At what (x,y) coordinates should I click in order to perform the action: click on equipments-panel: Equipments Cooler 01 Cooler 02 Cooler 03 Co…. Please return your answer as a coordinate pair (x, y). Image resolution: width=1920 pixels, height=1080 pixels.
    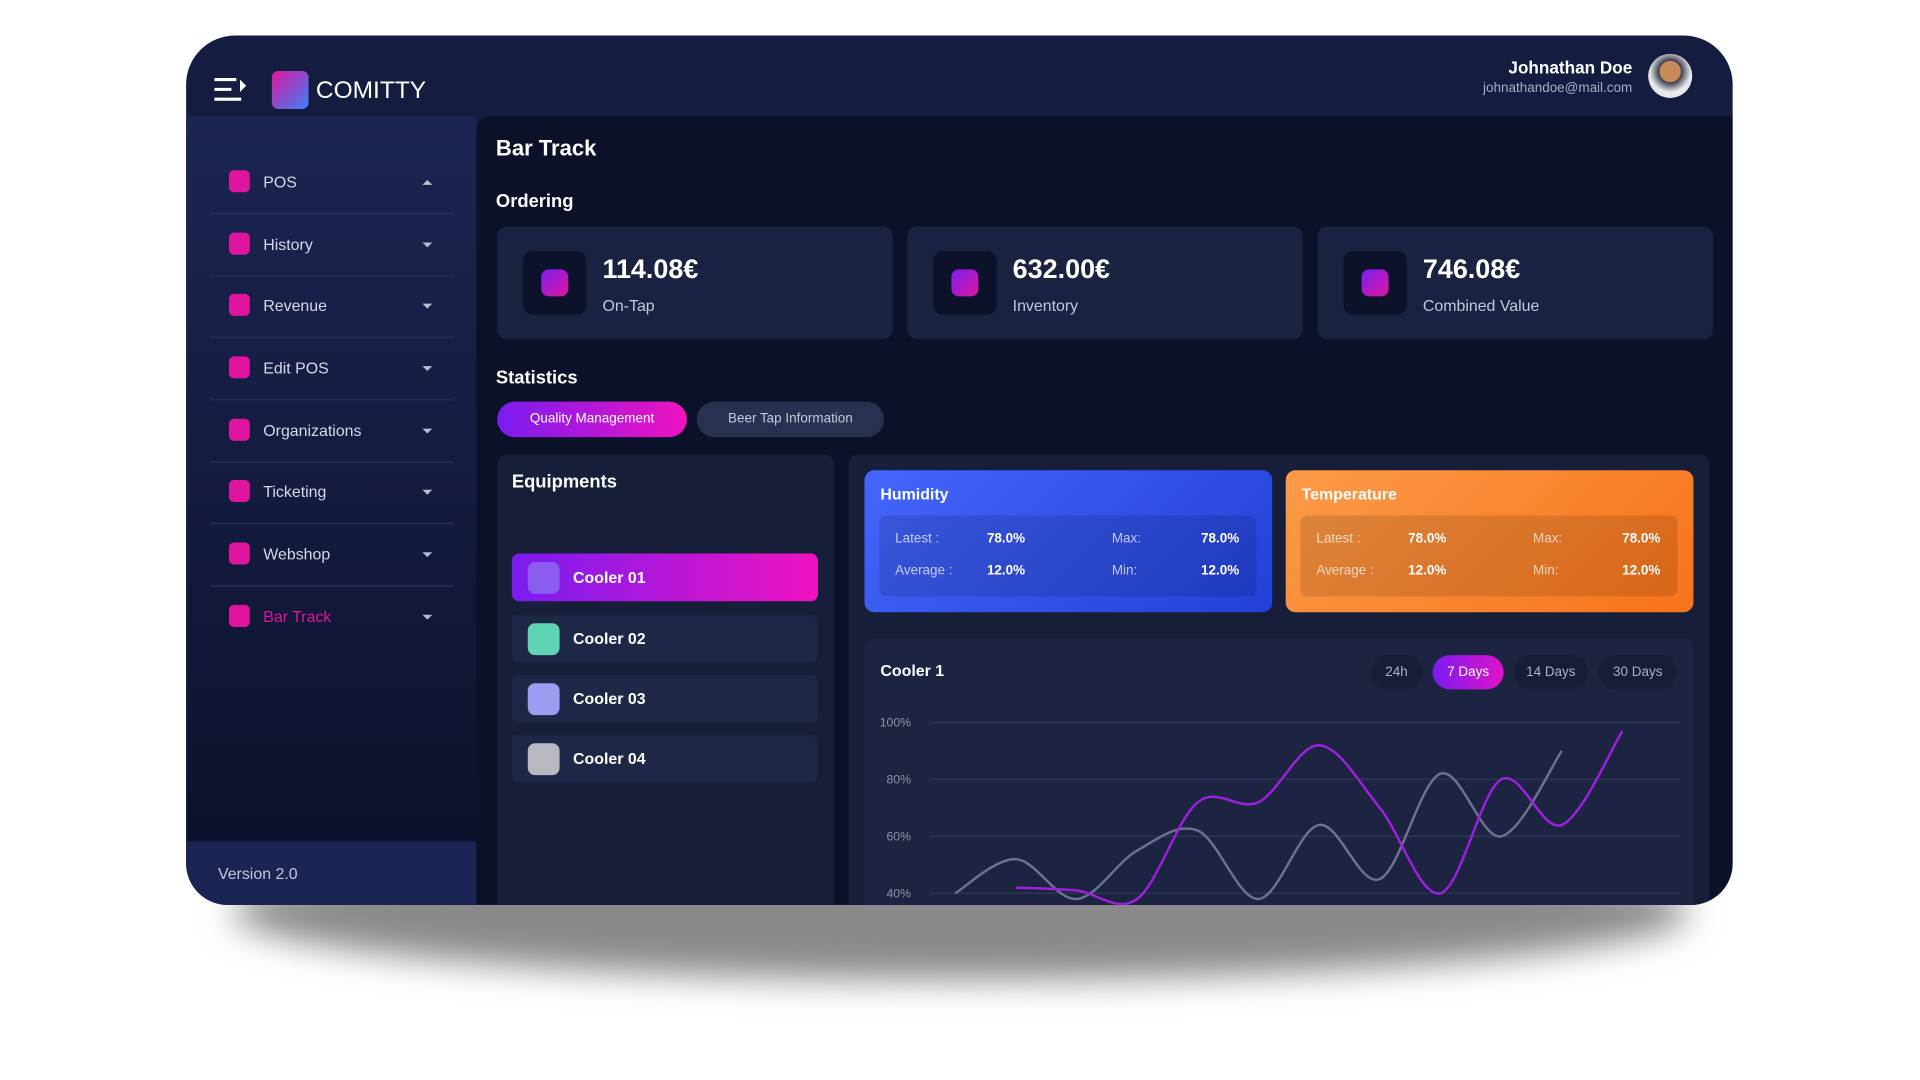
    Looking at the image, I should click on (665, 679).